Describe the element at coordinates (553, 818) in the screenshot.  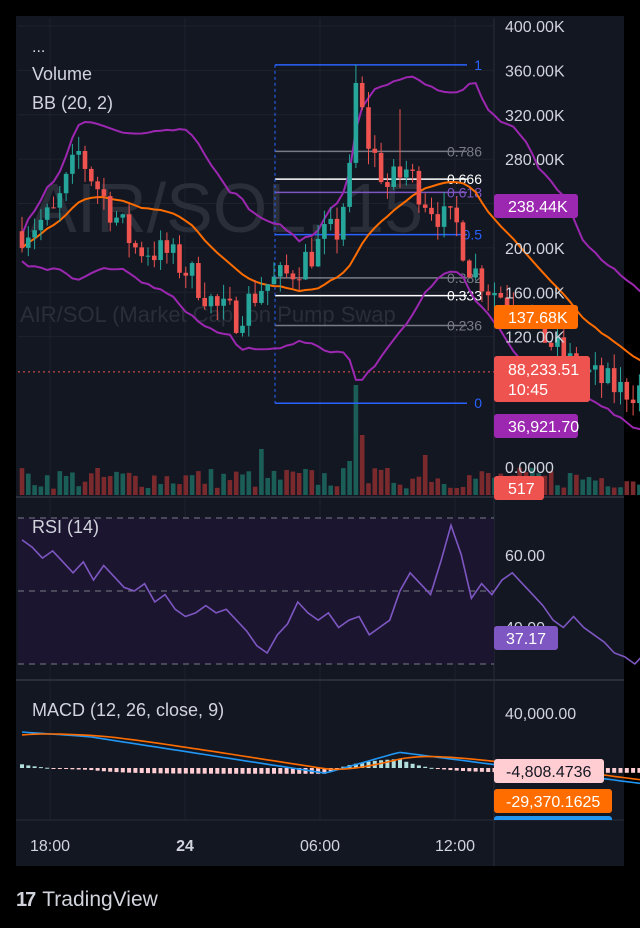
I see `signal-value-group: -34,178.6361` at that location.